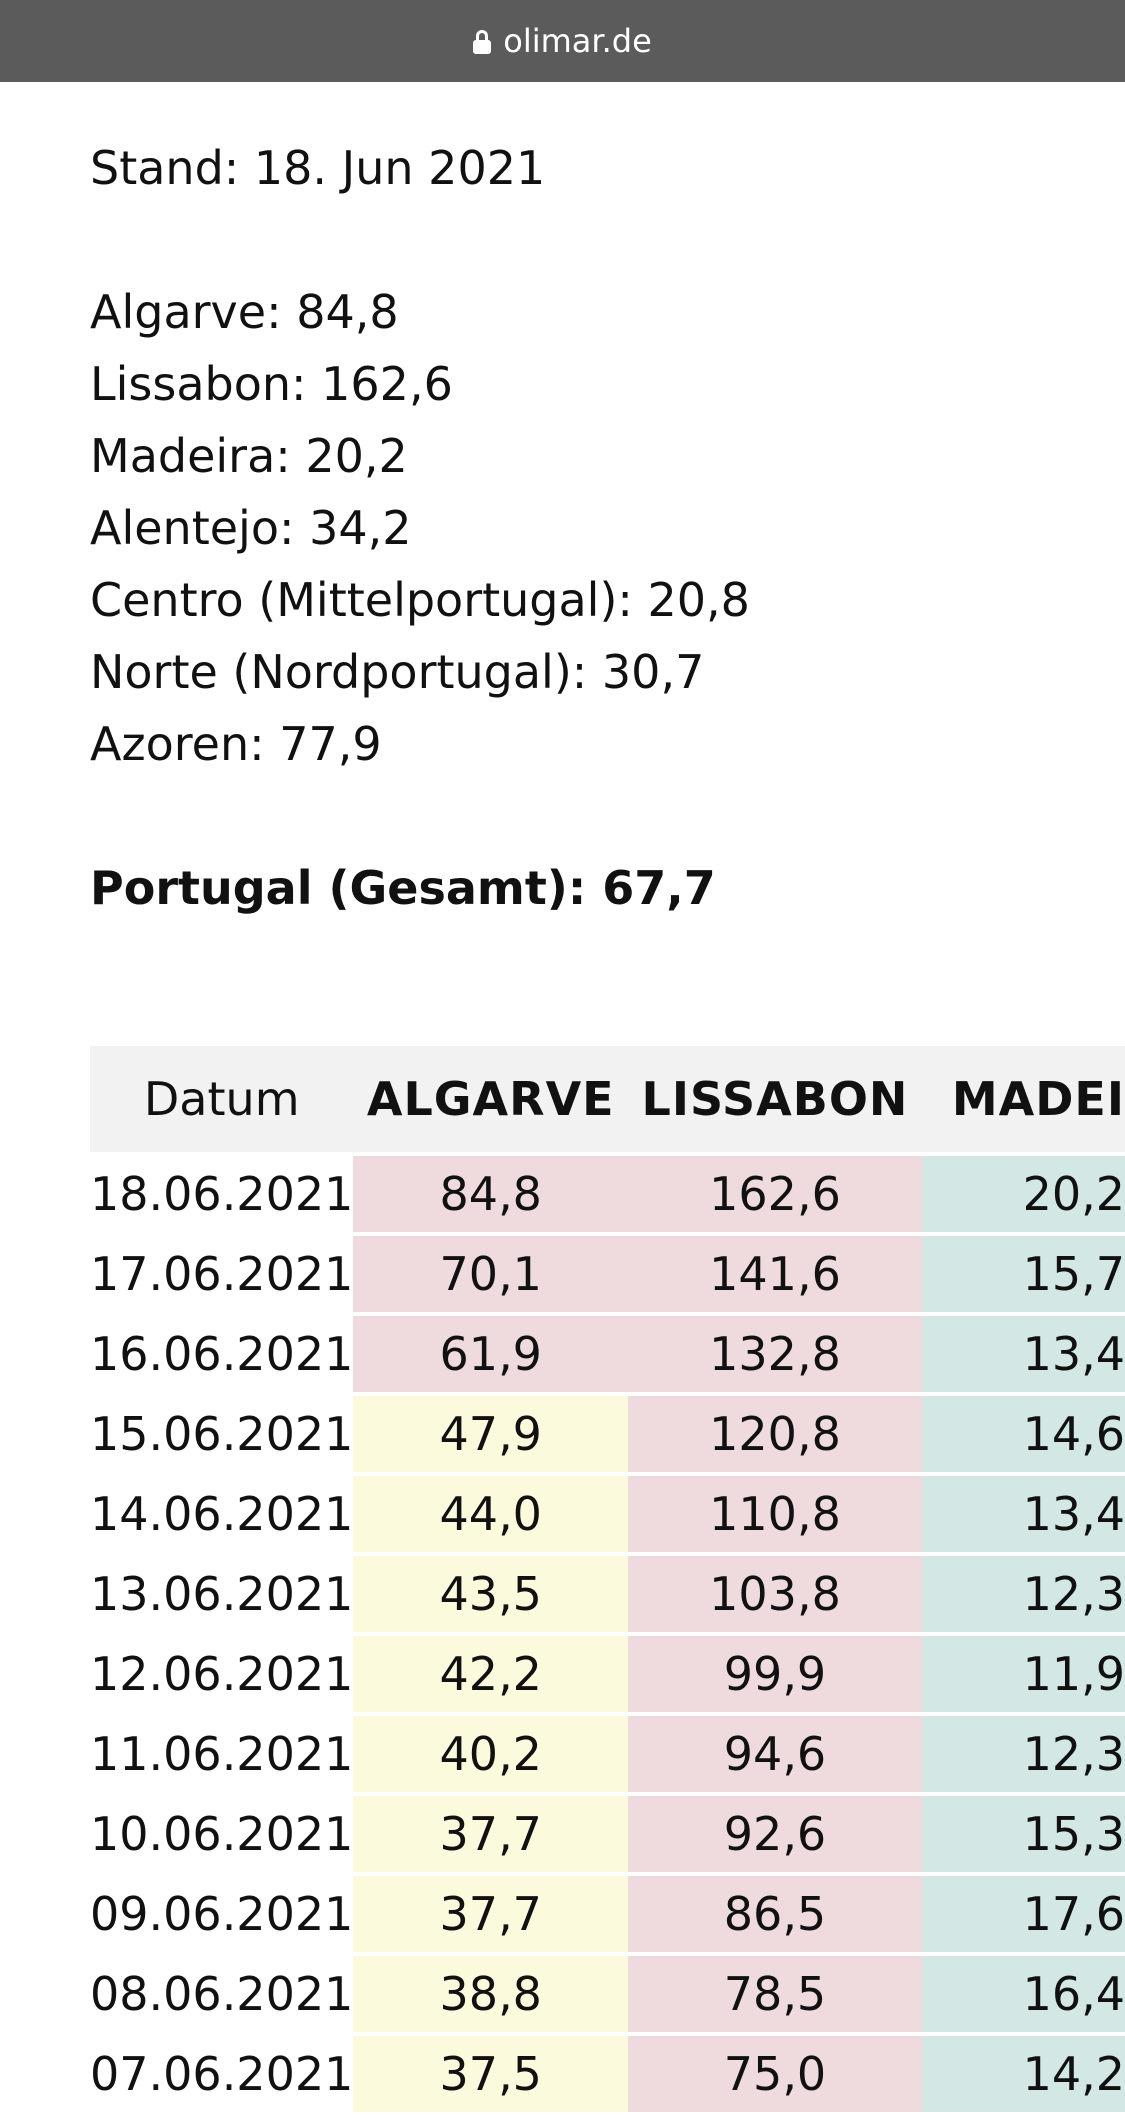 This screenshot has width=1125, height=2116. I want to click on cell-algarve: 84,8, so click(491, 1194).